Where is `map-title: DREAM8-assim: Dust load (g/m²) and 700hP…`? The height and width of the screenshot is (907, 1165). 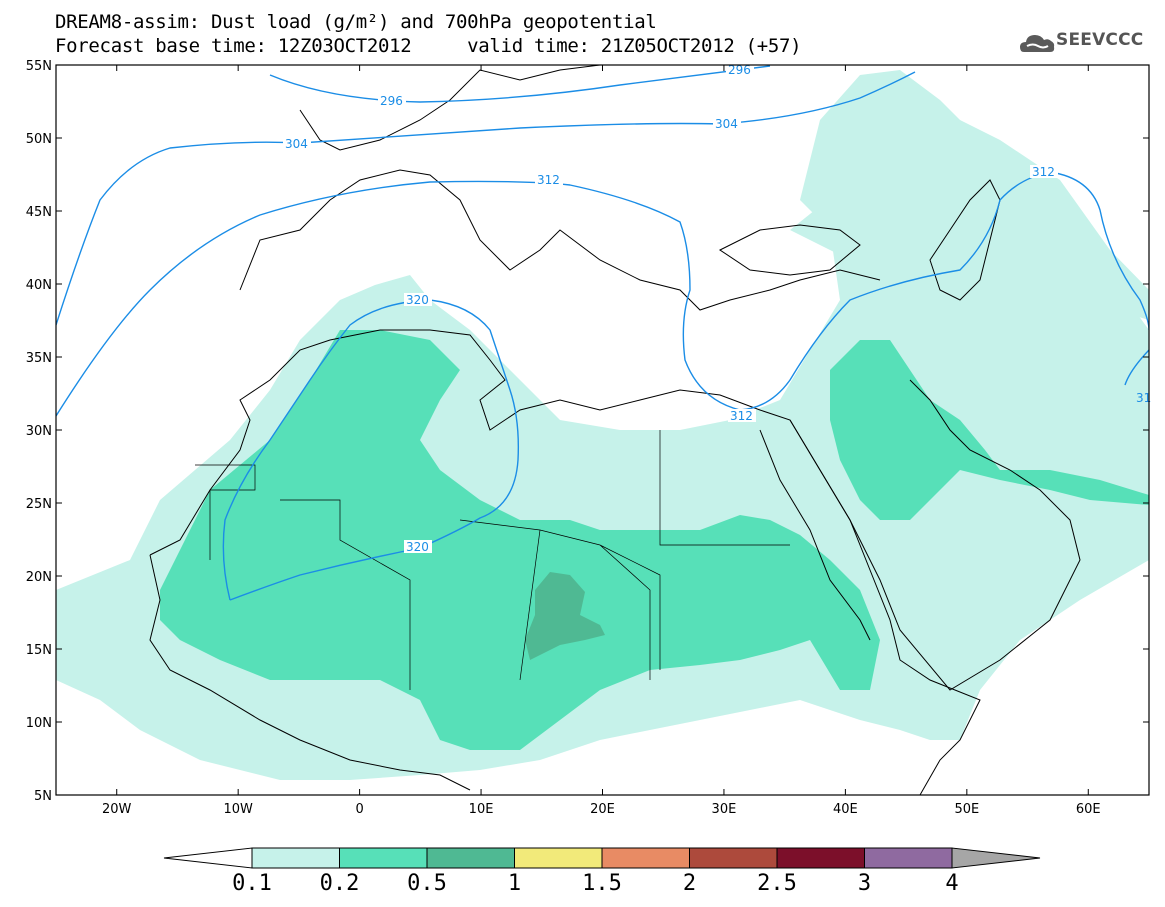
map-title: DREAM8-assim: Dust load (g/m²) and 700hP… is located at coordinates (356, 22).